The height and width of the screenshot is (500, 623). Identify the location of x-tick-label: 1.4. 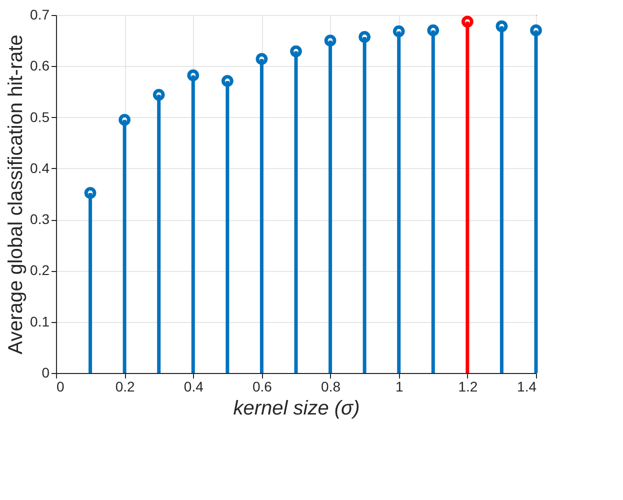
(527, 386).